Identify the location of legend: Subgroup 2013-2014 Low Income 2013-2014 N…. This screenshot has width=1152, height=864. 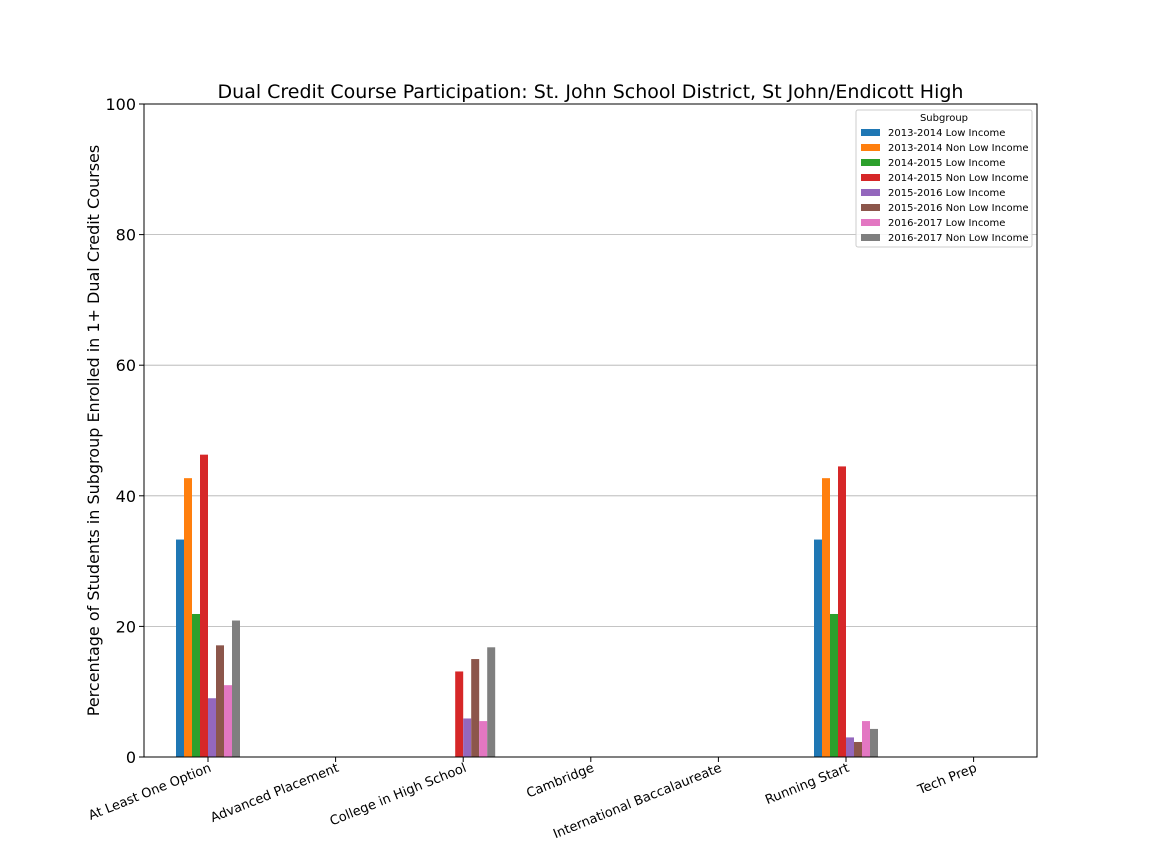
(944, 178).